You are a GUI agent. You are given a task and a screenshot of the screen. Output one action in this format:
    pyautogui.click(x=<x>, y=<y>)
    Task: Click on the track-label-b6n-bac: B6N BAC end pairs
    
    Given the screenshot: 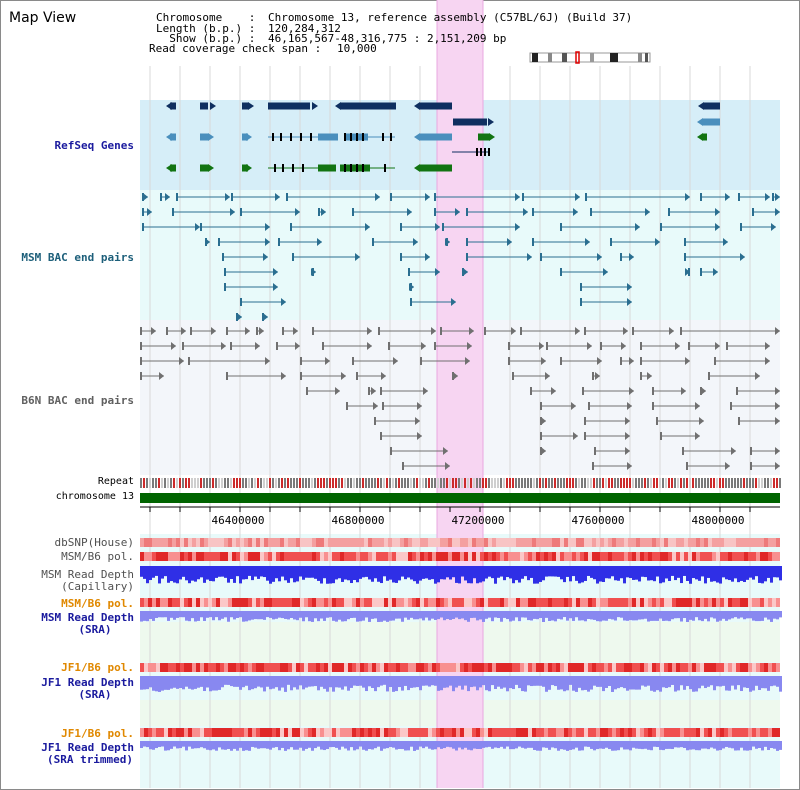 What is the action you would take?
    pyautogui.click(x=77, y=400)
    